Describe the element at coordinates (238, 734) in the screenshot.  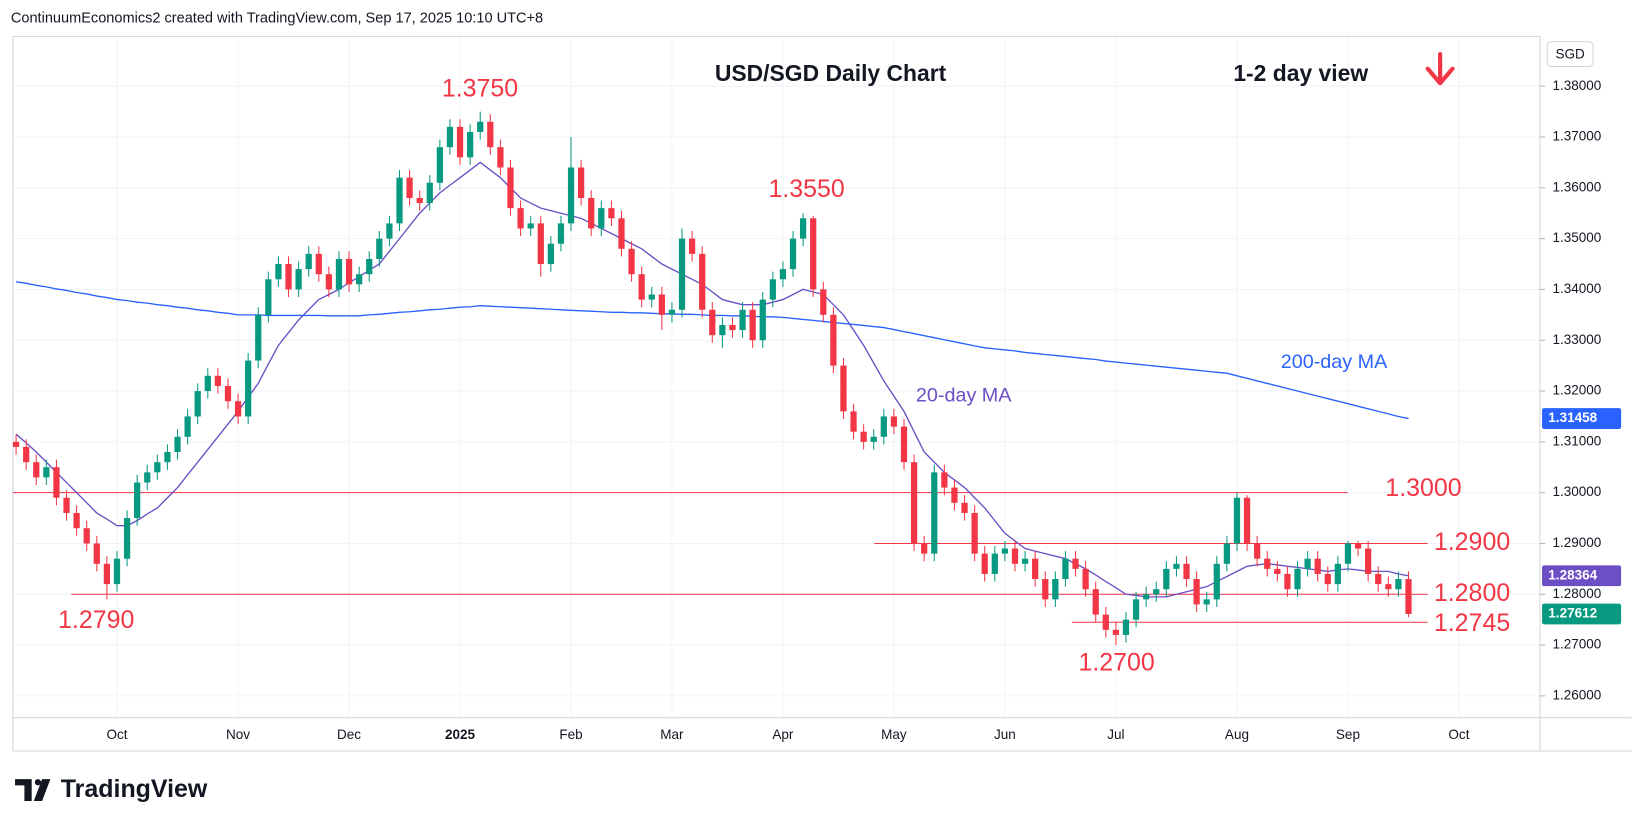
I see `x-tick-label: Nov` at that location.